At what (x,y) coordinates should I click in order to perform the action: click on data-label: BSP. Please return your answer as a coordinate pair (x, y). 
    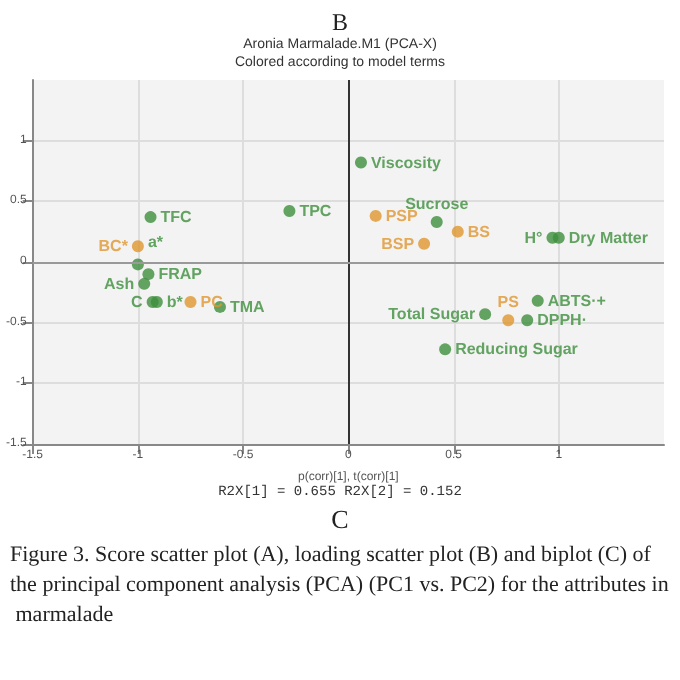
    Looking at the image, I should click on (398, 243).